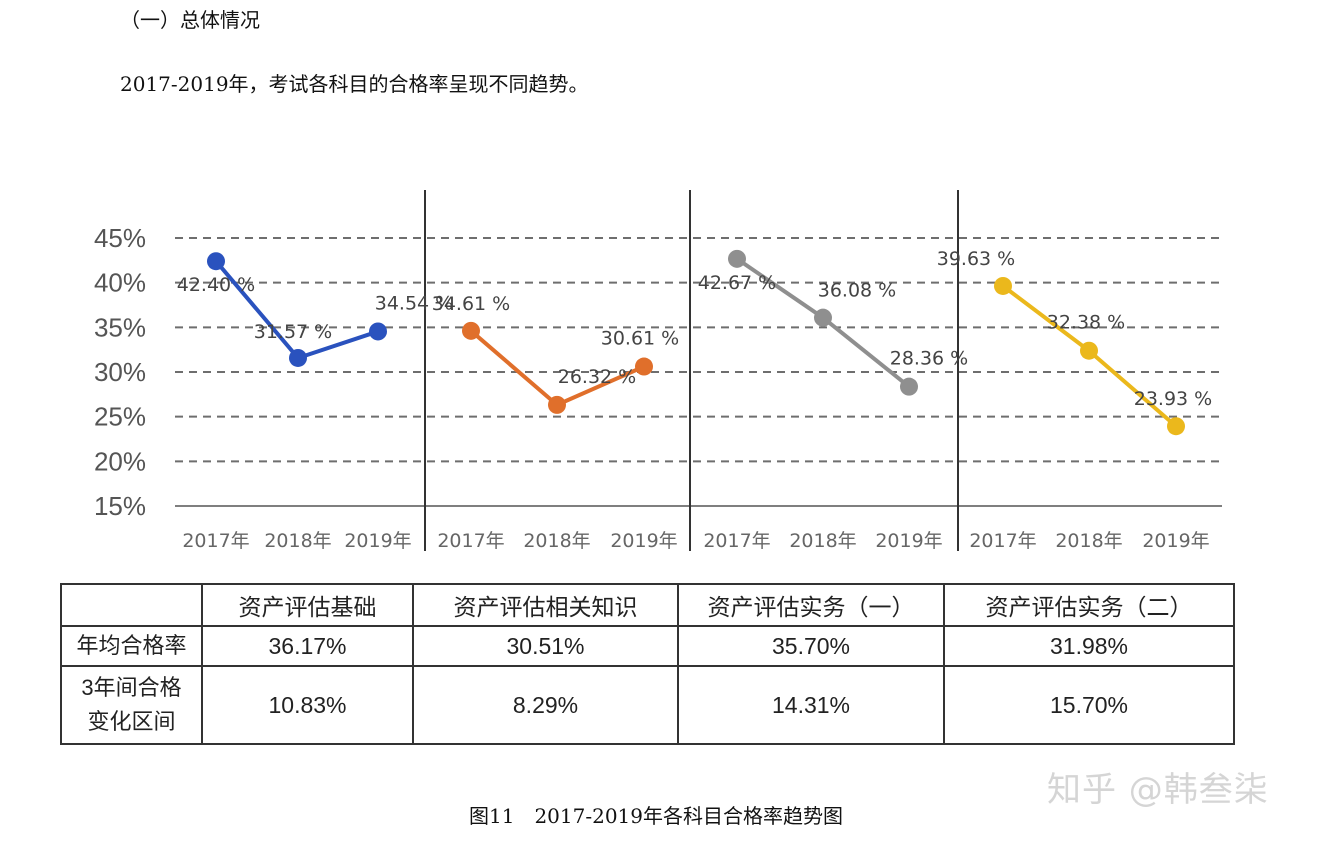 The image size is (1326, 841). Describe the element at coordinates (811, 605) in the screenshot. I see `table-header-cell: 资产评估实务（一）` at that location.